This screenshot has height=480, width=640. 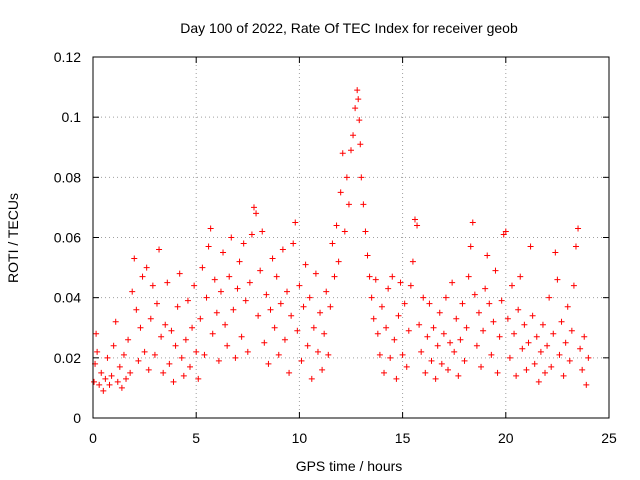 I want to click on x-tick-label-1: 5, so click(x=196, y=438).